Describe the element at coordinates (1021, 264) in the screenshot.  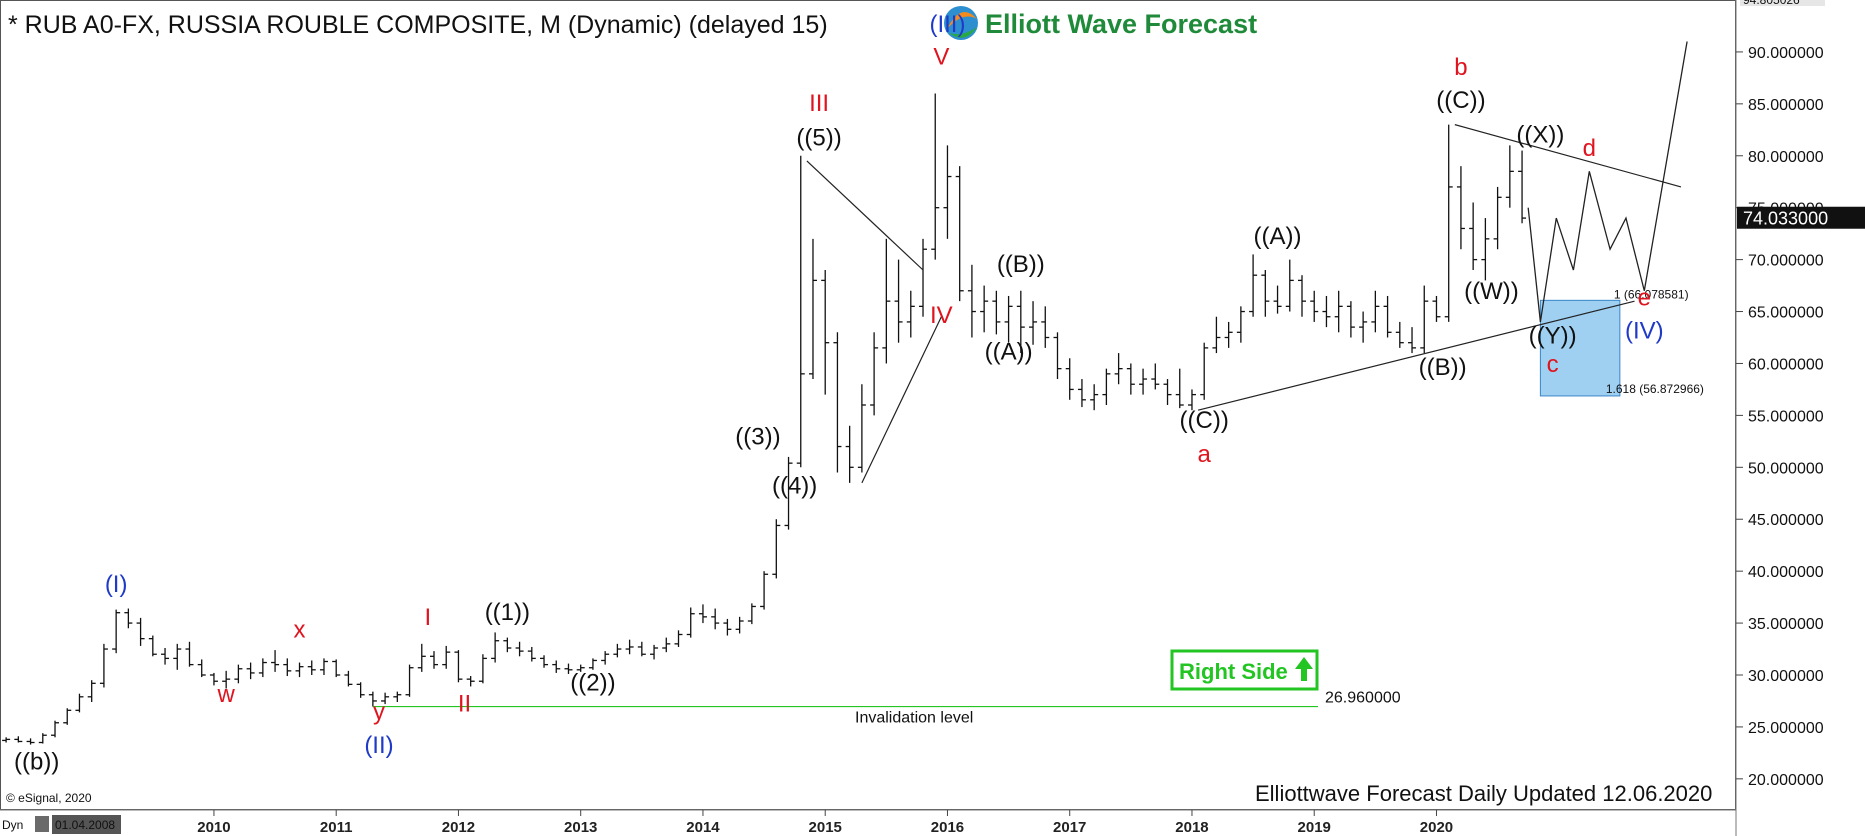
I see `wave-label: ((B))` at that location.